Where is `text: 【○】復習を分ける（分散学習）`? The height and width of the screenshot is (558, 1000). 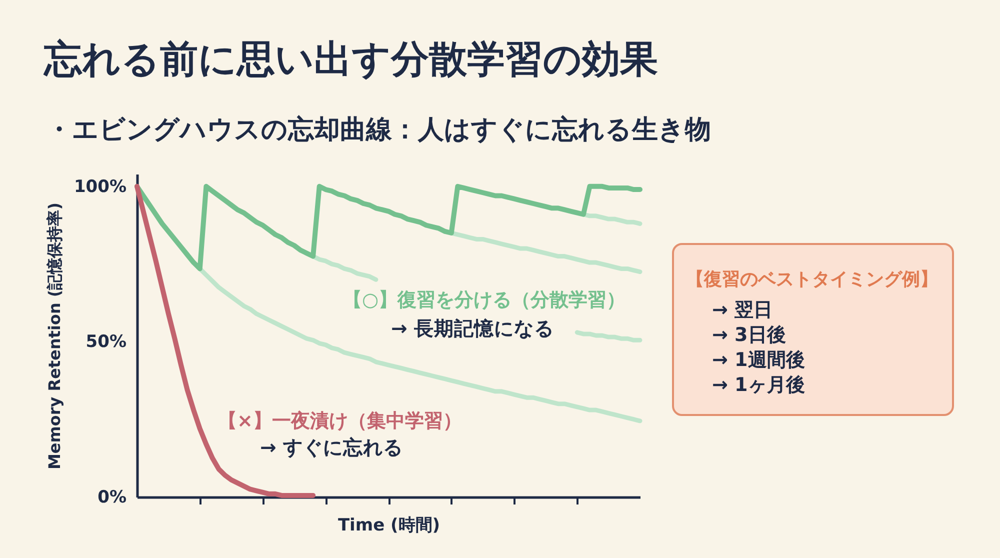 text: 【○】復習を分ける（分散学習） is located at coordinates (484, 300).